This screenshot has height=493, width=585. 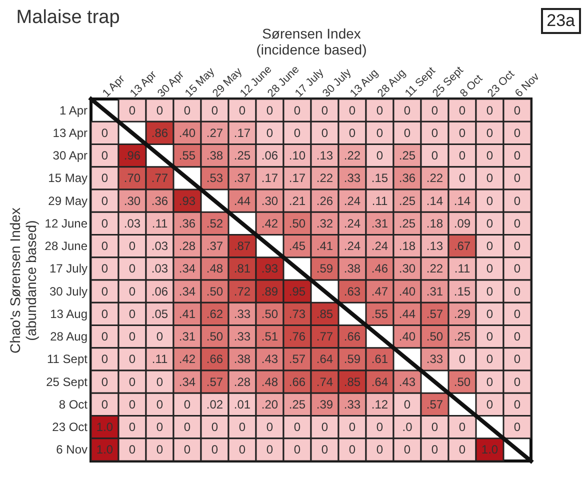 I want to click on data-label: .26, so click(x=325, y=201).